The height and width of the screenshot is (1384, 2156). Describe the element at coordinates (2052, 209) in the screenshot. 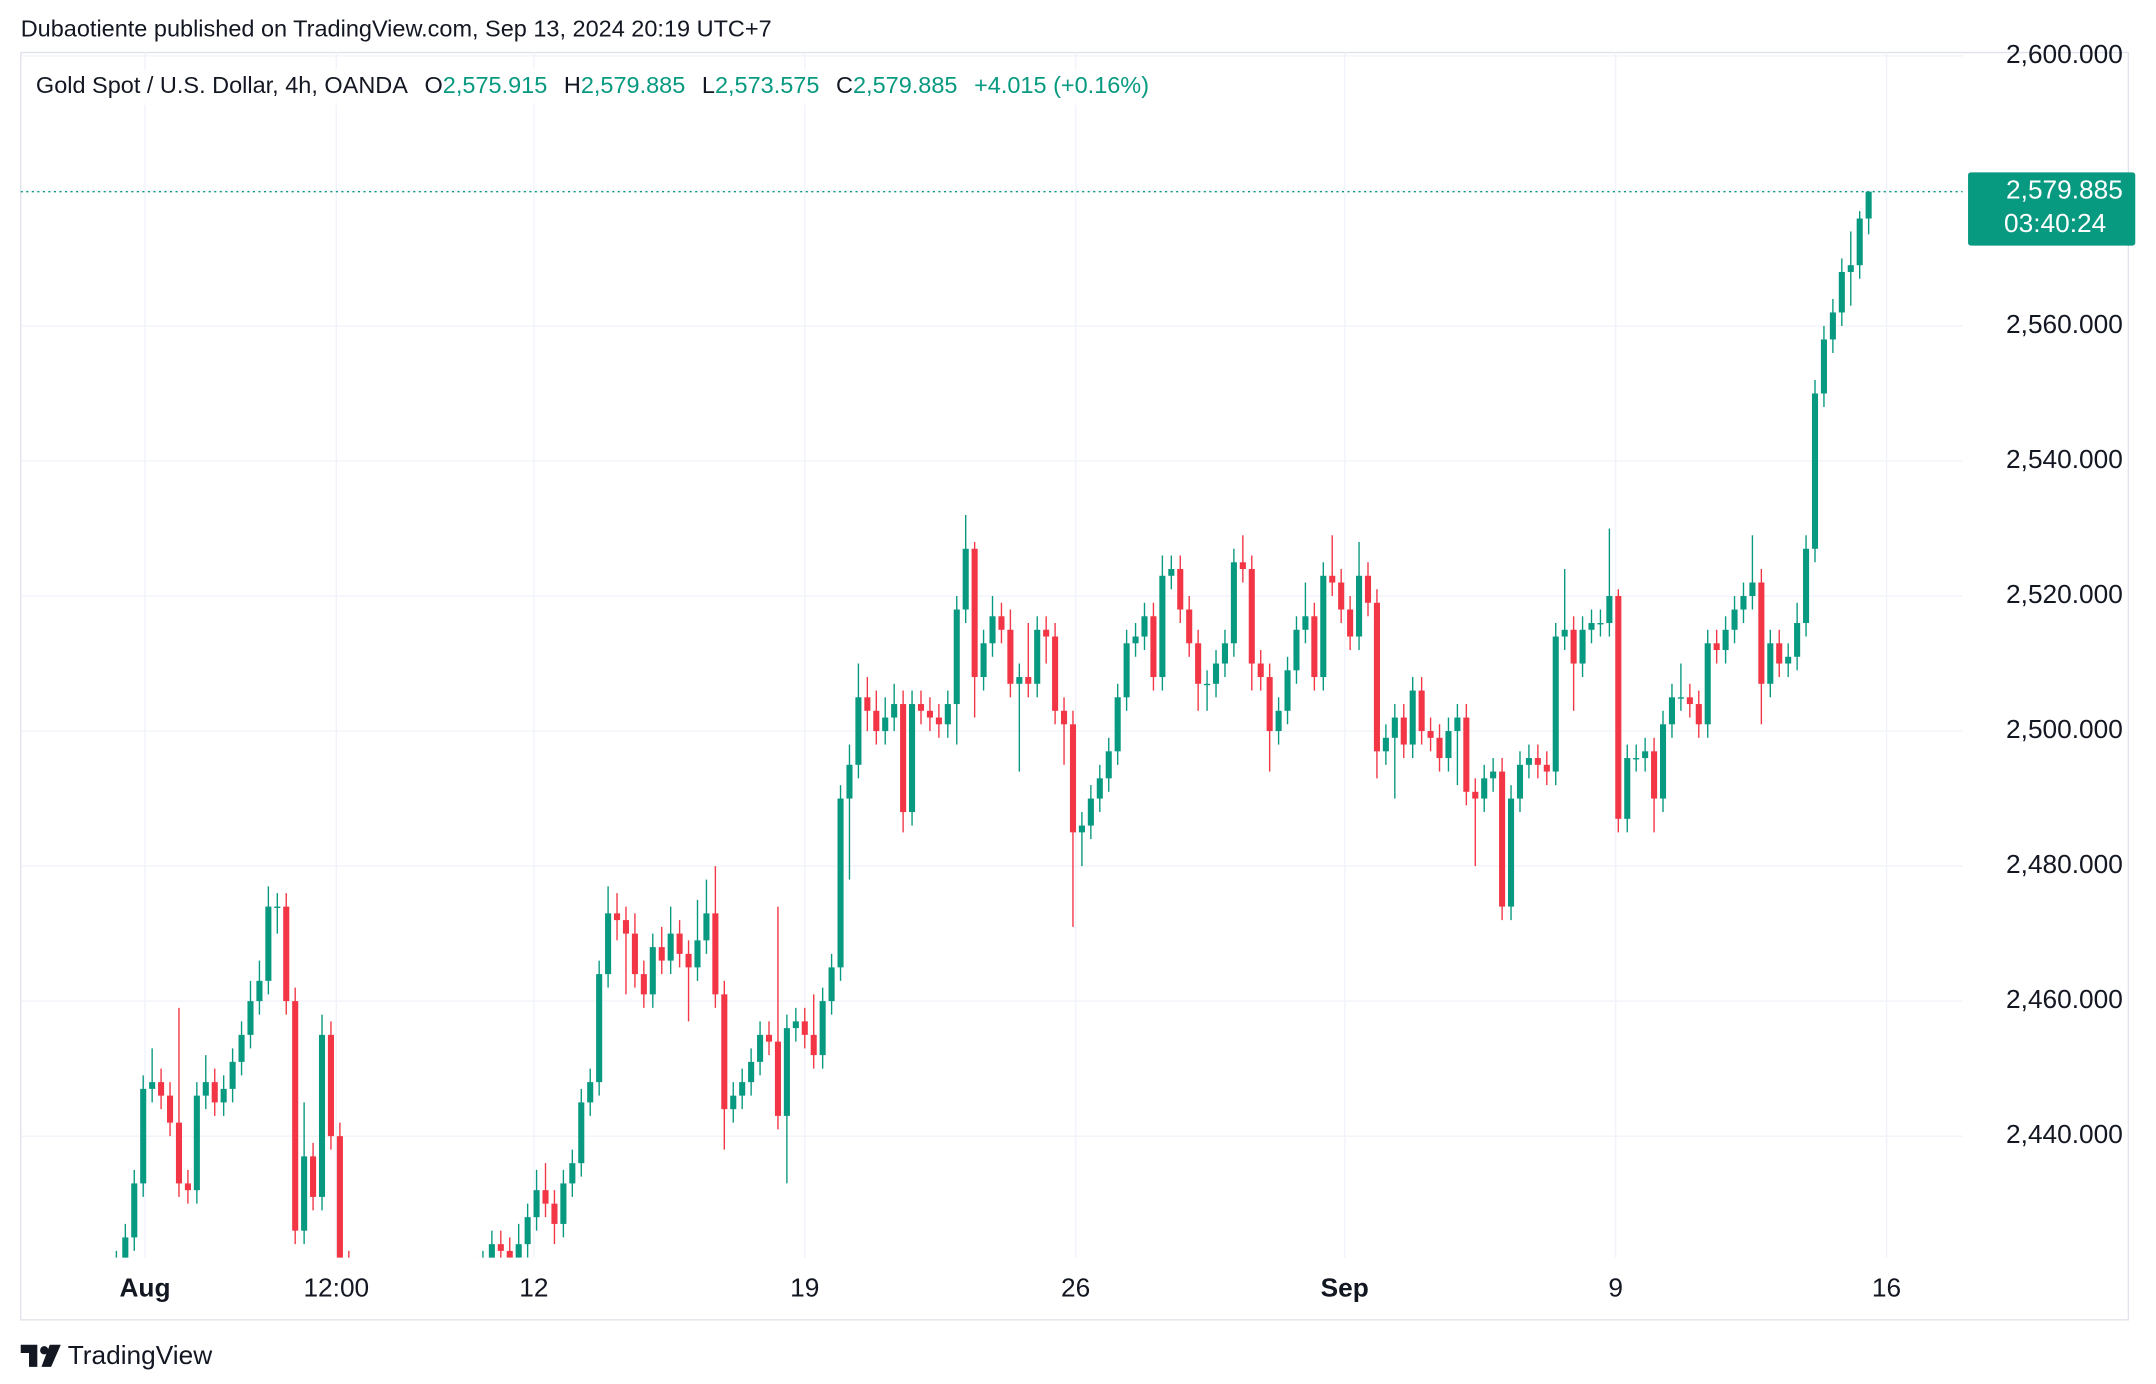

I see `price-tag` at that location.